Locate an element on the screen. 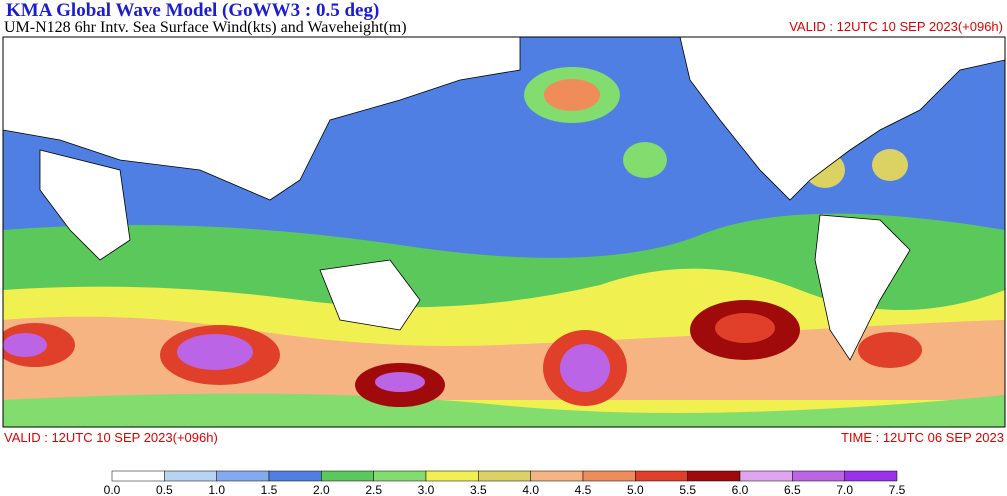 The width and height of the screenshot is (1007, 496). colorbar-label: 1.0 is located at coordinates (216, 489).